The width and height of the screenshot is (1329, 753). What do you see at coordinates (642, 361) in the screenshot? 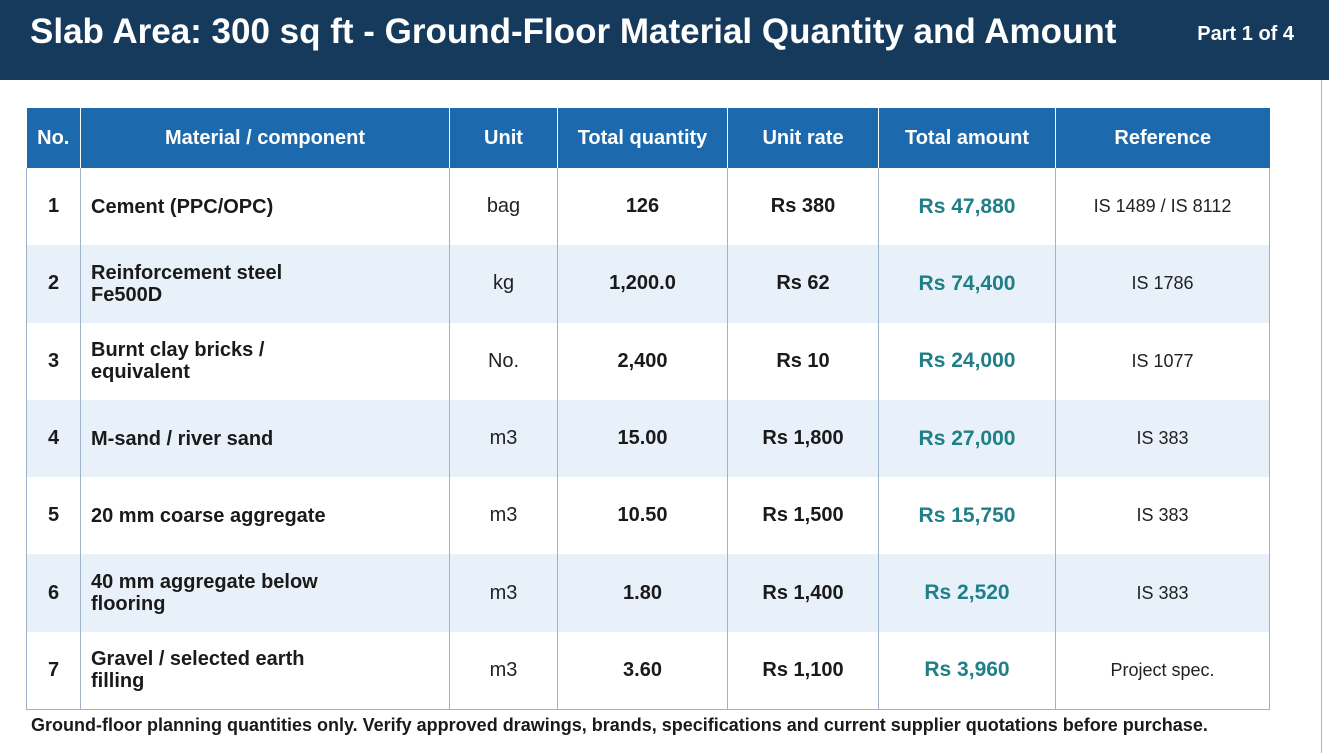
I see `cell-quantity: 2,400` at bounding box center [642, 361].